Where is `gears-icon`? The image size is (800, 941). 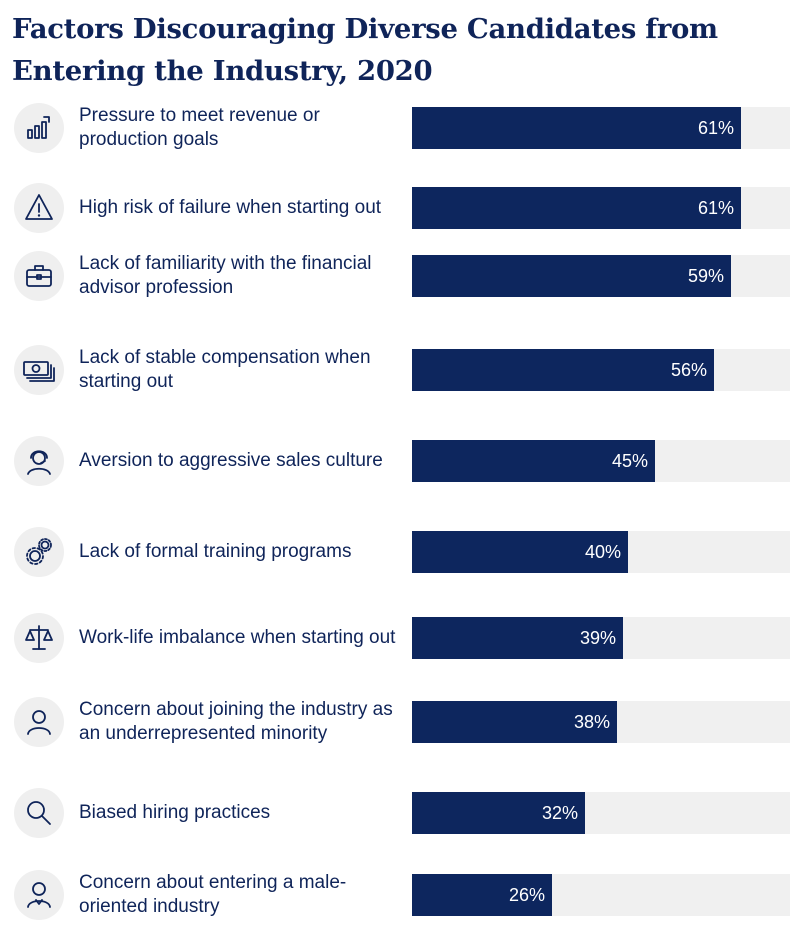 gears-icon is located at coordinates (39, 552).